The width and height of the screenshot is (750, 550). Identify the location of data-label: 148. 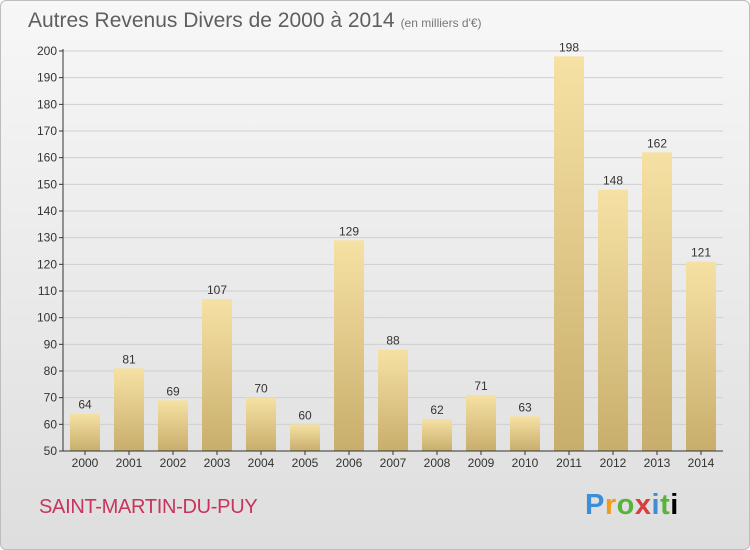
(613, 181).